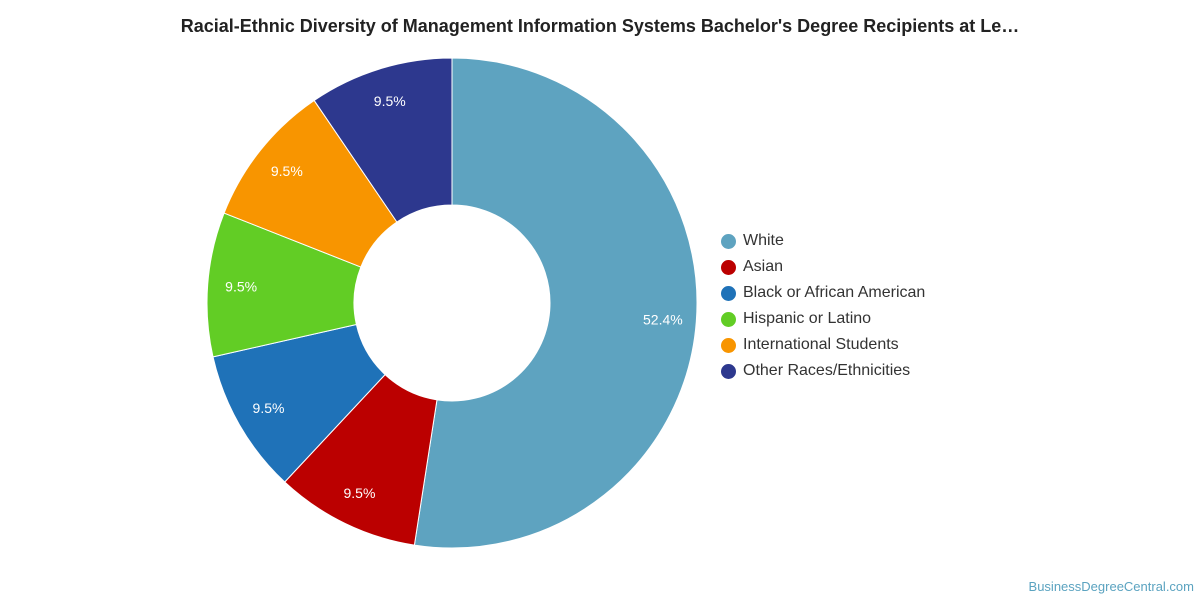  I want to click on legend-item-white: White, so click(823, 241).